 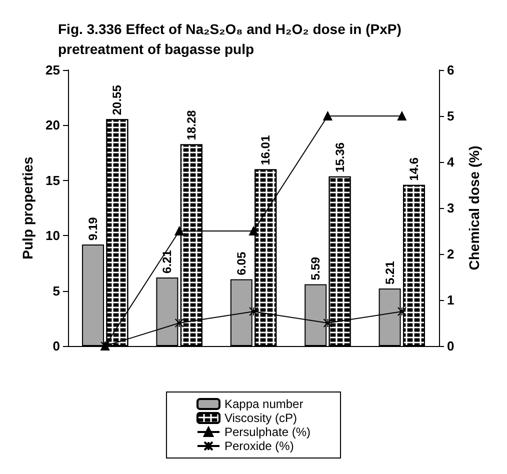 I want to click on legend-label: Persulphate (%), so click(x=267, y=432).